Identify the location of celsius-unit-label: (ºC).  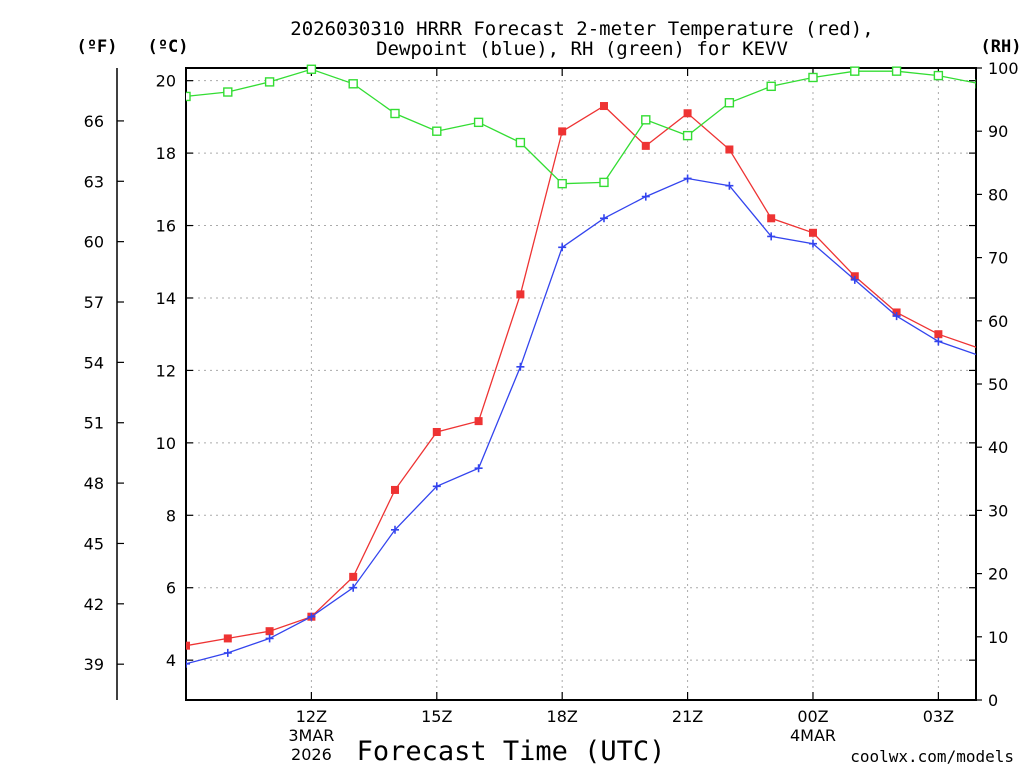
(168, 47).